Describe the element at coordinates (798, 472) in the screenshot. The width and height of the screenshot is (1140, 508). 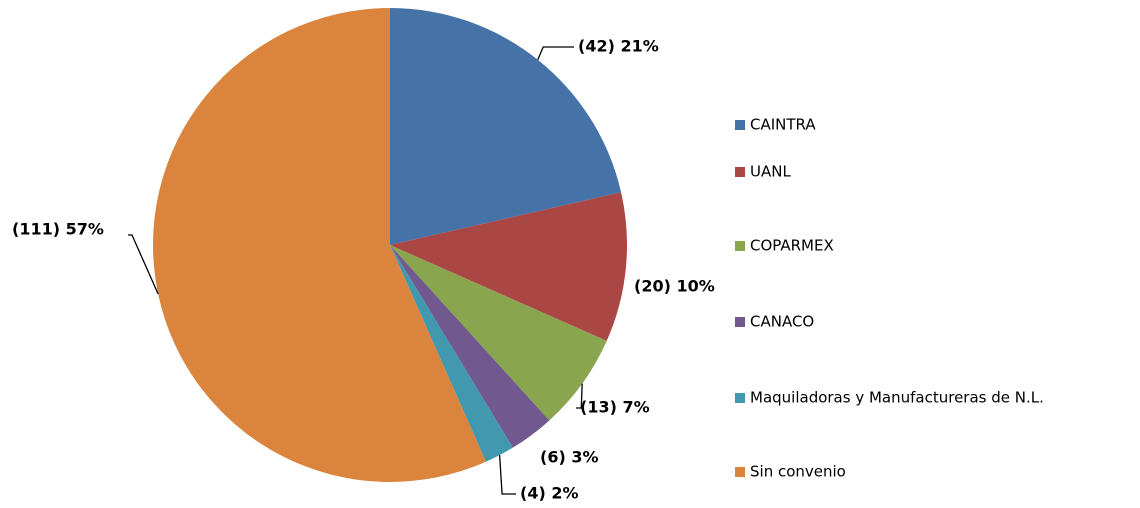
I see `legend-label: Sin convenio` at that location.